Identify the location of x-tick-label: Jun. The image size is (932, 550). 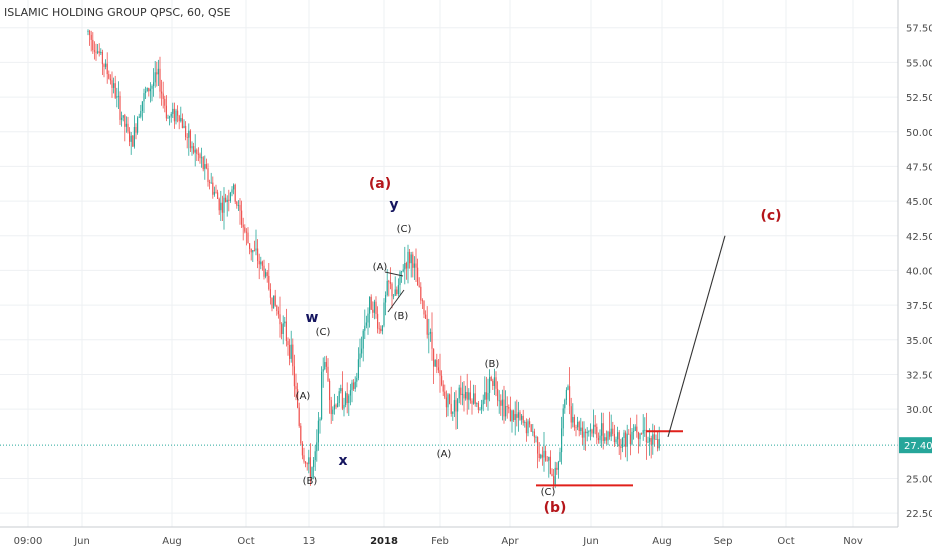
(81, 541).